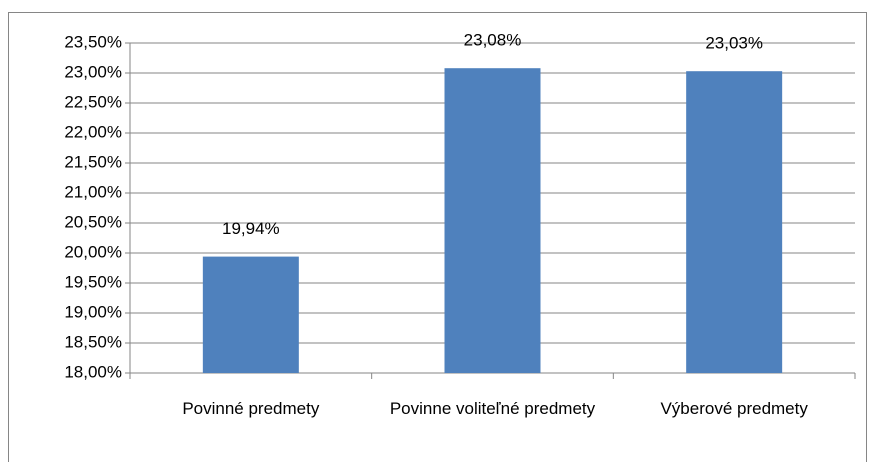 Image resolution: width=874 pixels, height=462 pixels. What do you see at coordinates (734, 408) in the screenshot?
I see `x-tick-label: Výberové predmety` at bounding box center [734, 408].